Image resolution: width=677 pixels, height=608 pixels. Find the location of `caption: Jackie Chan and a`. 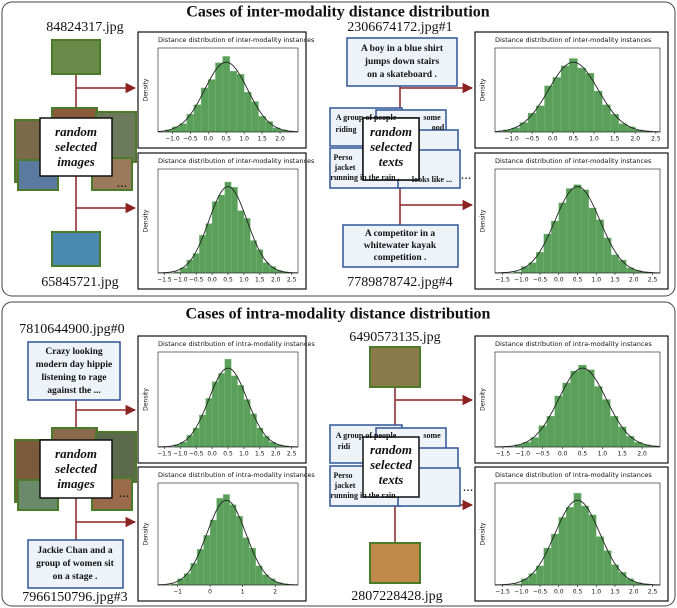

caption: Jackie Chan and a is located at coordinates (74, 551).